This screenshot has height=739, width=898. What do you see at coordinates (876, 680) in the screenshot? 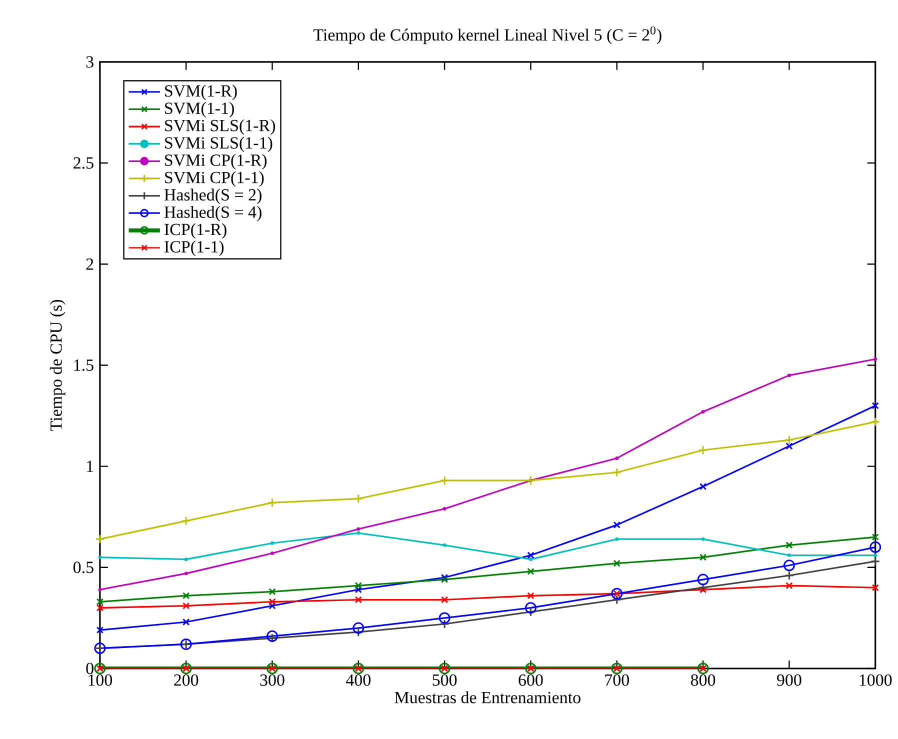
I see `x-tick-label: 1000` at bounding box center [876, 680].